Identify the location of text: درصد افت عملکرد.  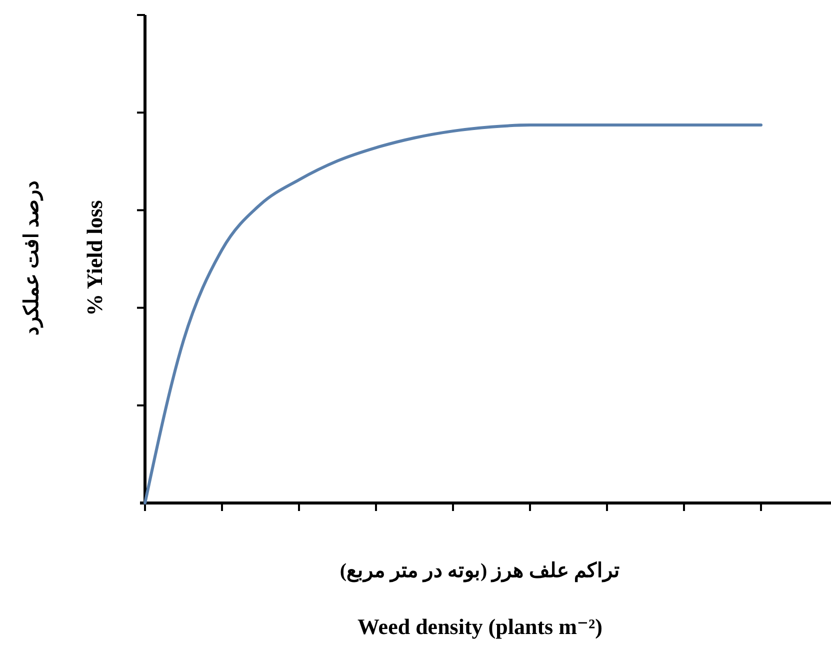
(32, 258).